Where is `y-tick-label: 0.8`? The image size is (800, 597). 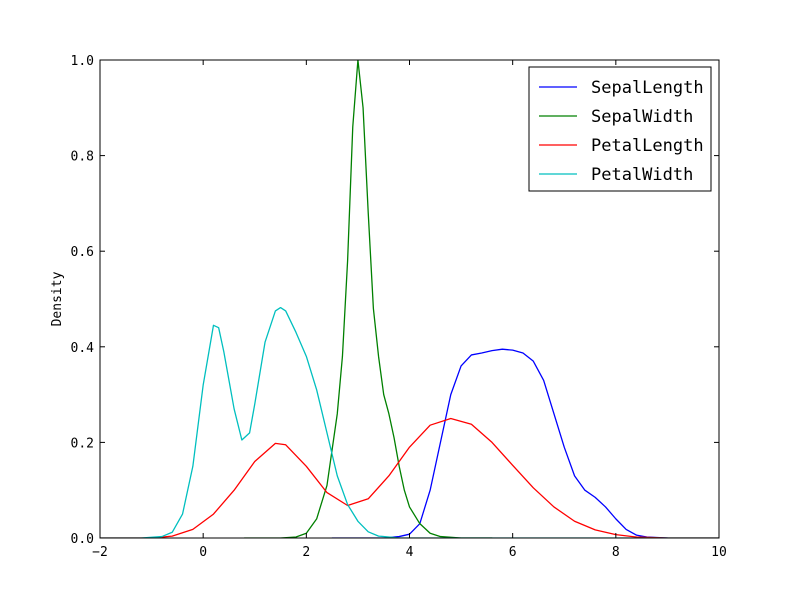 y-tick-label: 0.8 is located at coordinates (82, 157).